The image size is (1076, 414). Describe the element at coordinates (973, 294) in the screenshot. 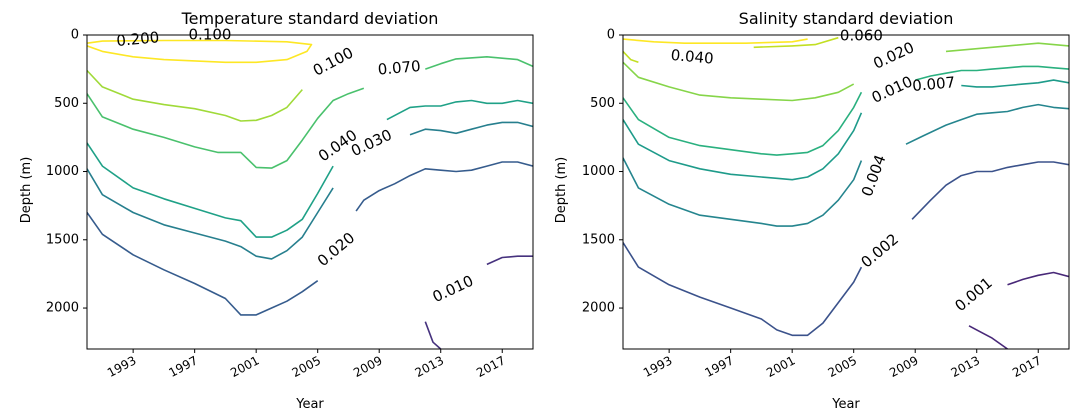

I see `contour-label: 0.001` at that location.